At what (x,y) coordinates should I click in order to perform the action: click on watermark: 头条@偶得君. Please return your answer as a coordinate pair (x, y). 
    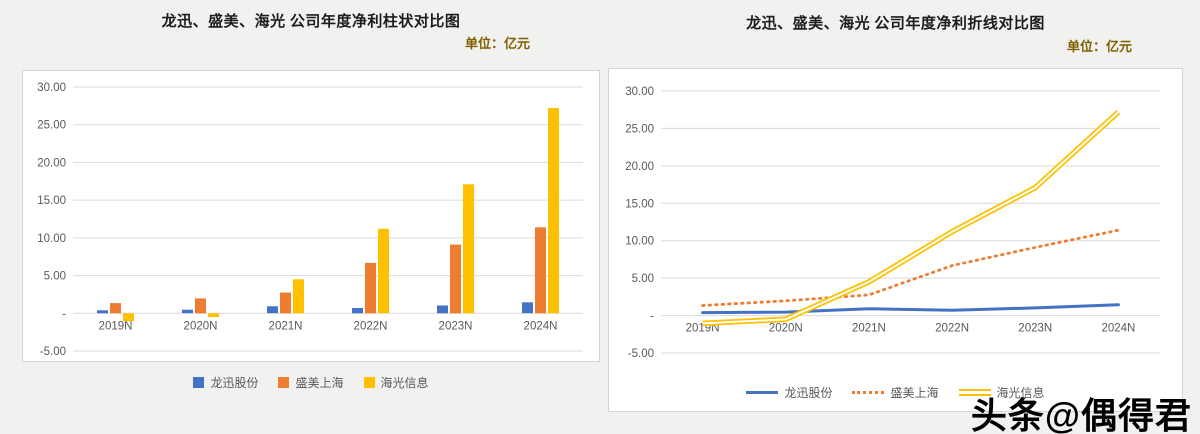
    Looking at the image, I should click on (1081, 414).